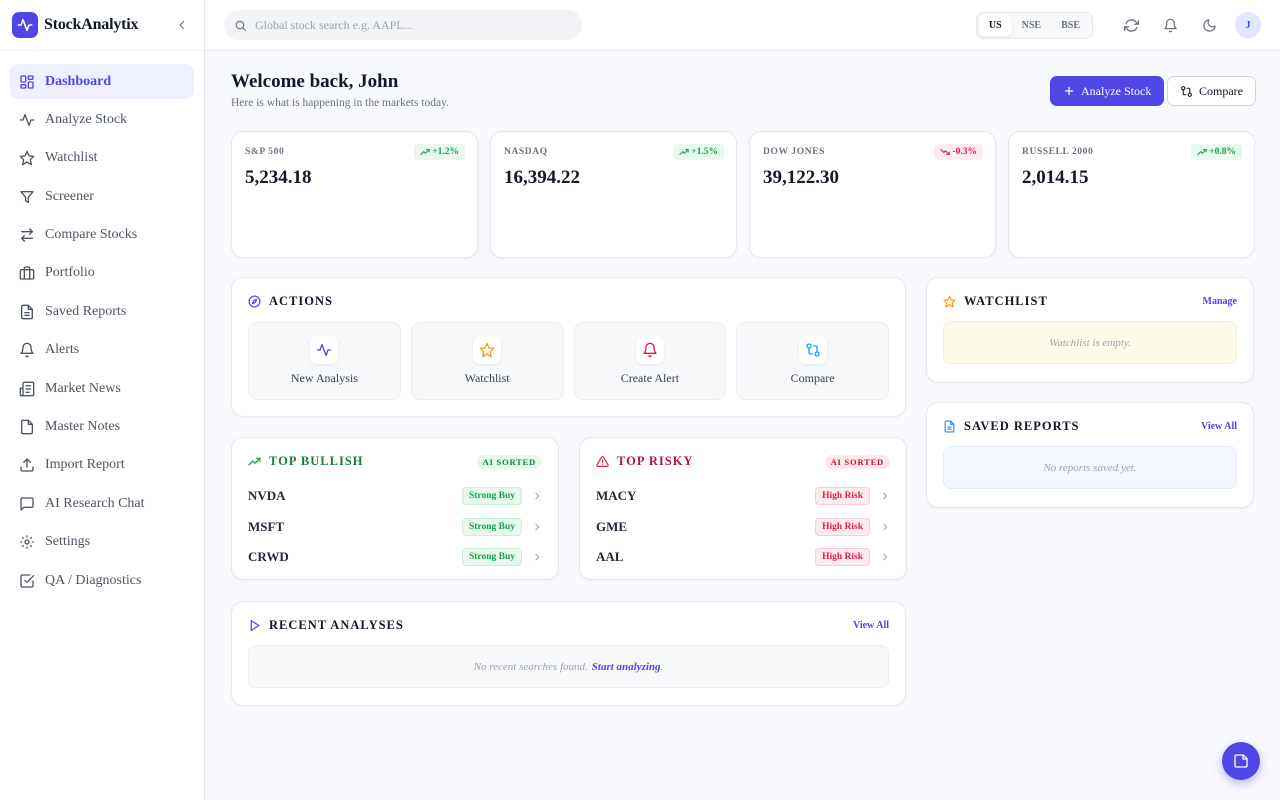  I want to click on search-input, so click(405, 25).